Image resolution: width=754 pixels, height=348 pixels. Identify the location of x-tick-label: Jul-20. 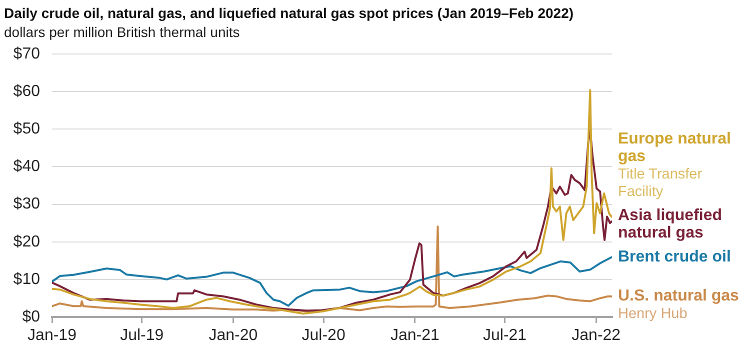
(324, 335).